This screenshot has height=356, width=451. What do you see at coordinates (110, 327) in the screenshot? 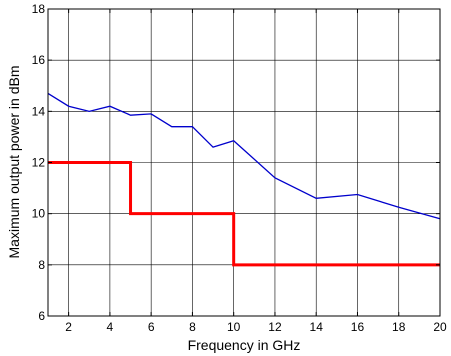
I see `x-tick-label: 4` at bounding box center [110, 327].